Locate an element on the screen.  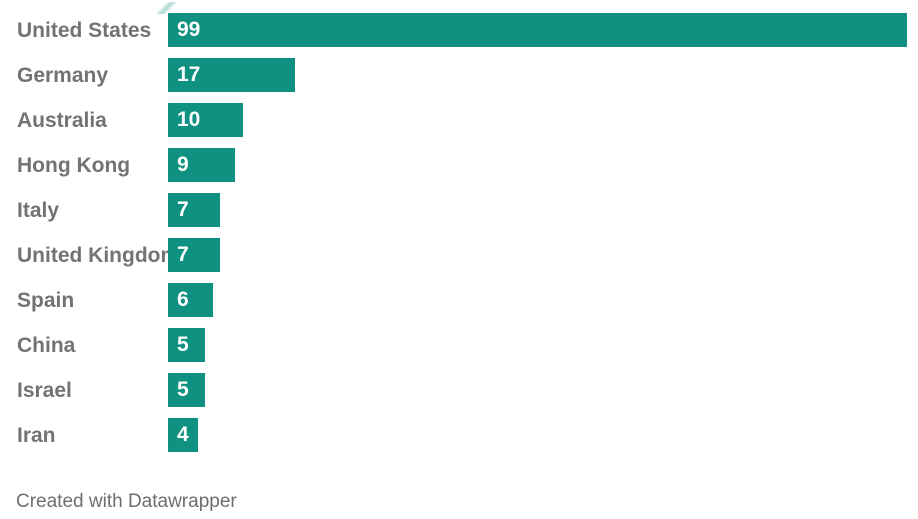
bar-value-label: 99 is located at coordinates (189, 29).